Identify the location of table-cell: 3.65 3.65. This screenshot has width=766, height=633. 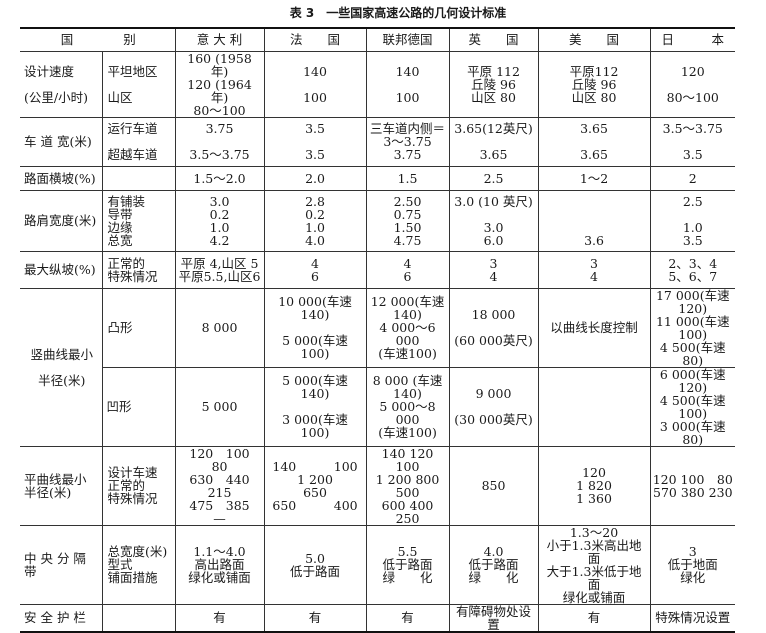
(594, 141).